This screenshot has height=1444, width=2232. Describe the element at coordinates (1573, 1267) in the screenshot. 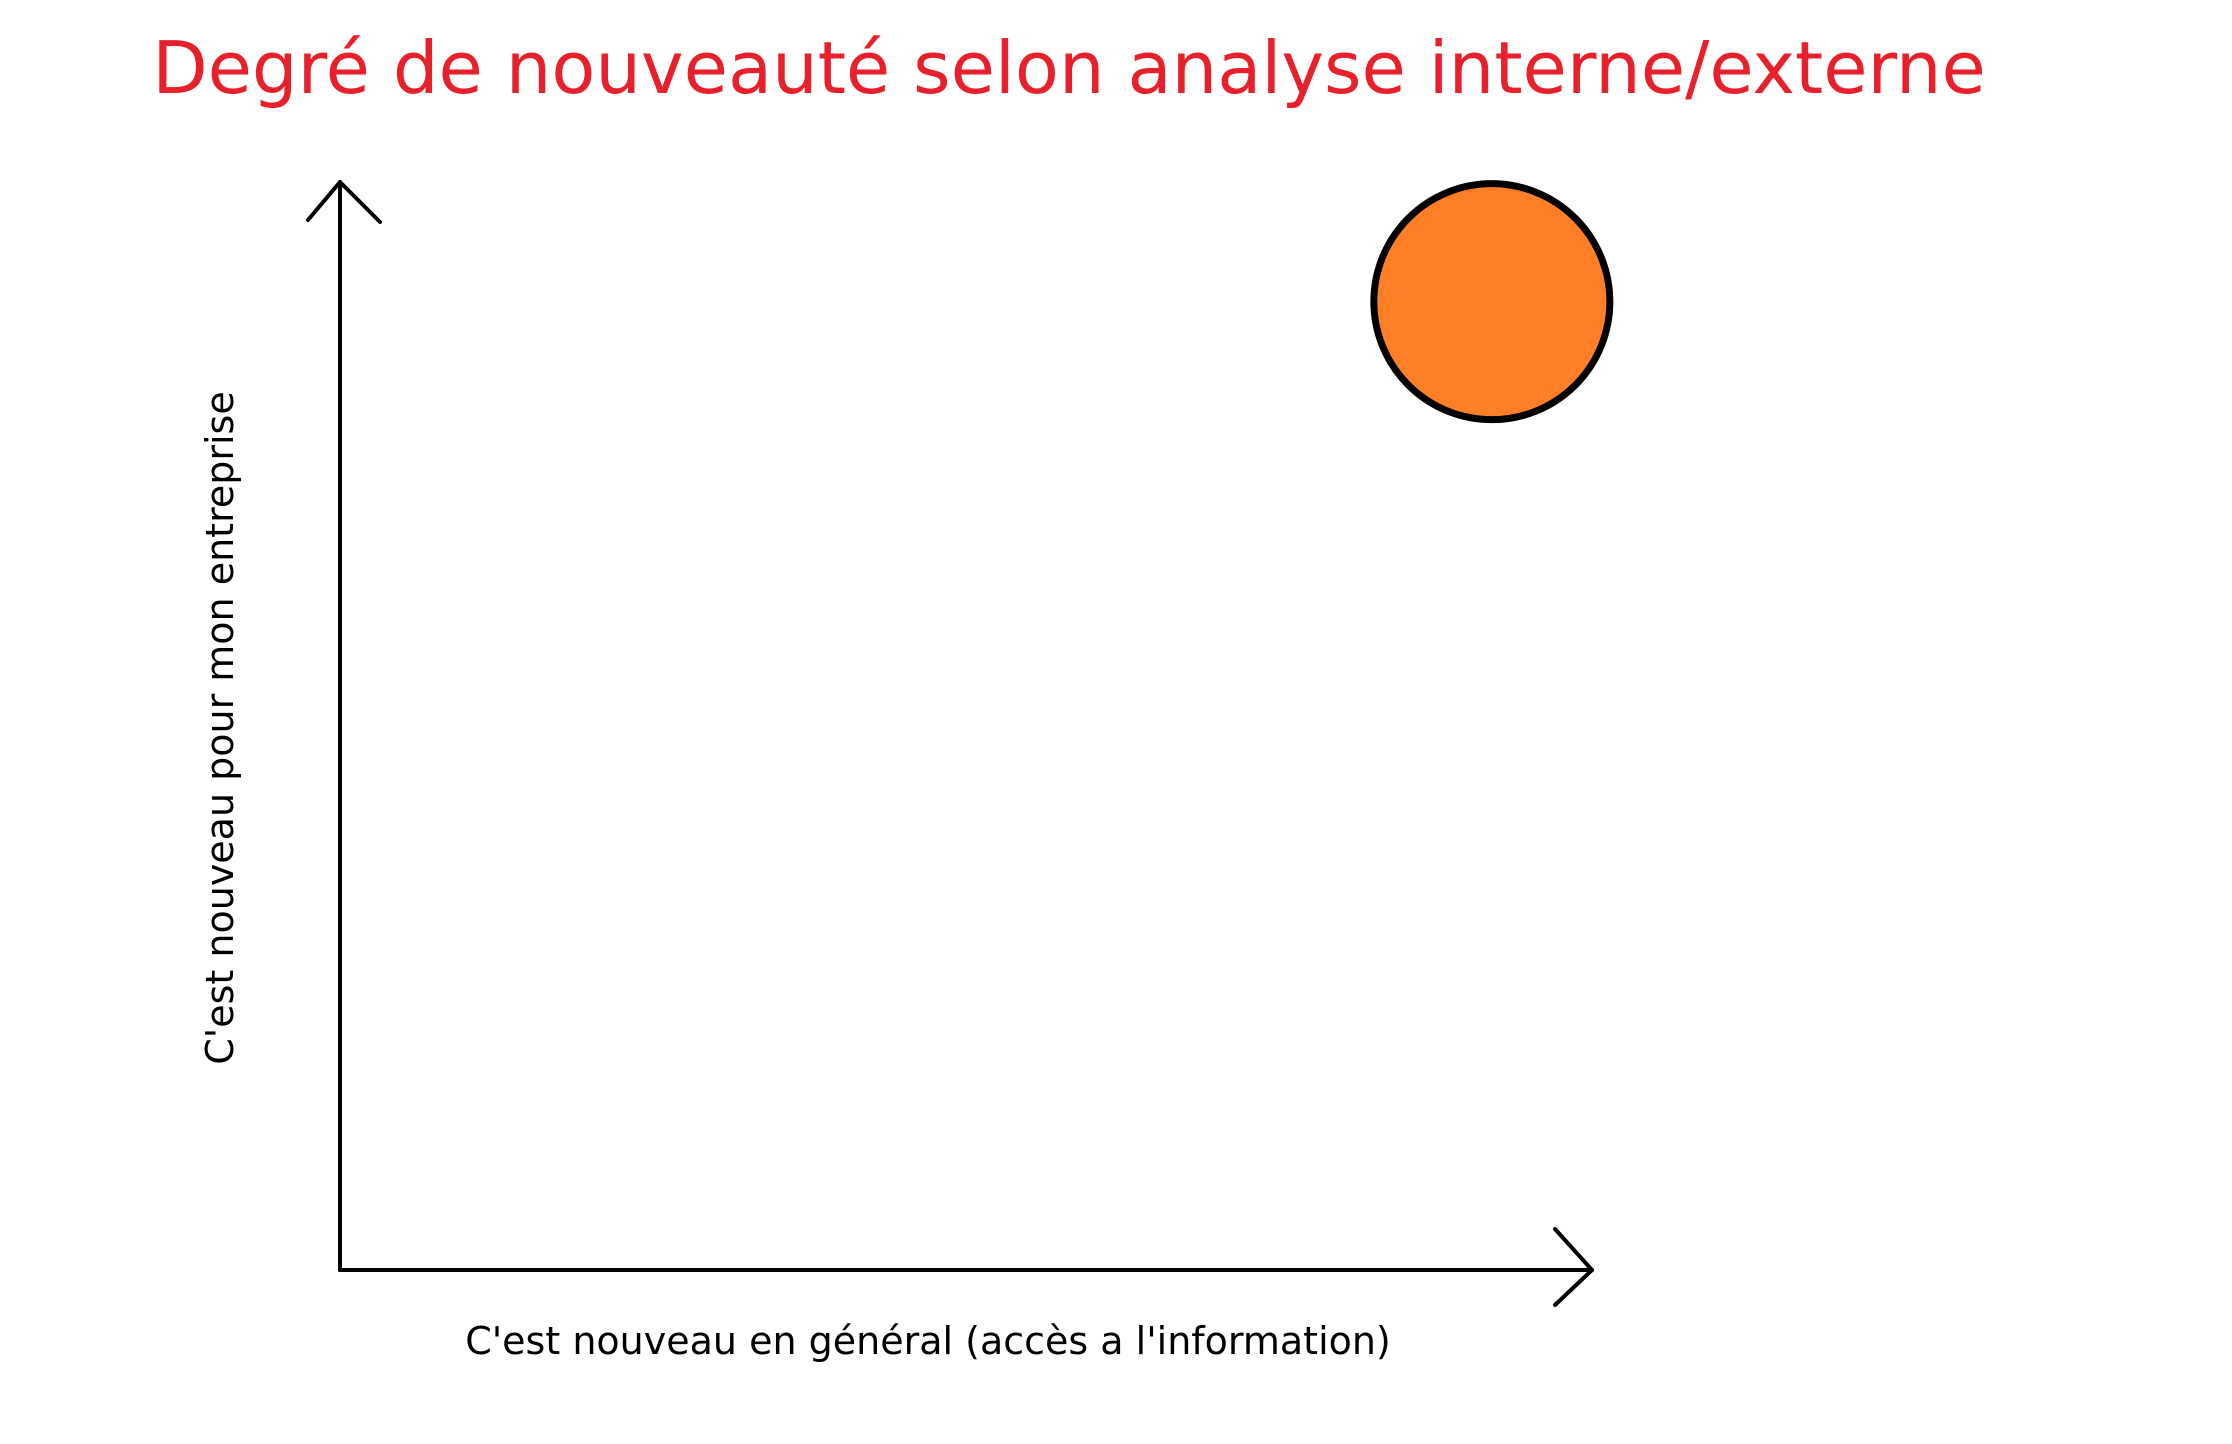

I see `x-axis-arrowhead` at that location.